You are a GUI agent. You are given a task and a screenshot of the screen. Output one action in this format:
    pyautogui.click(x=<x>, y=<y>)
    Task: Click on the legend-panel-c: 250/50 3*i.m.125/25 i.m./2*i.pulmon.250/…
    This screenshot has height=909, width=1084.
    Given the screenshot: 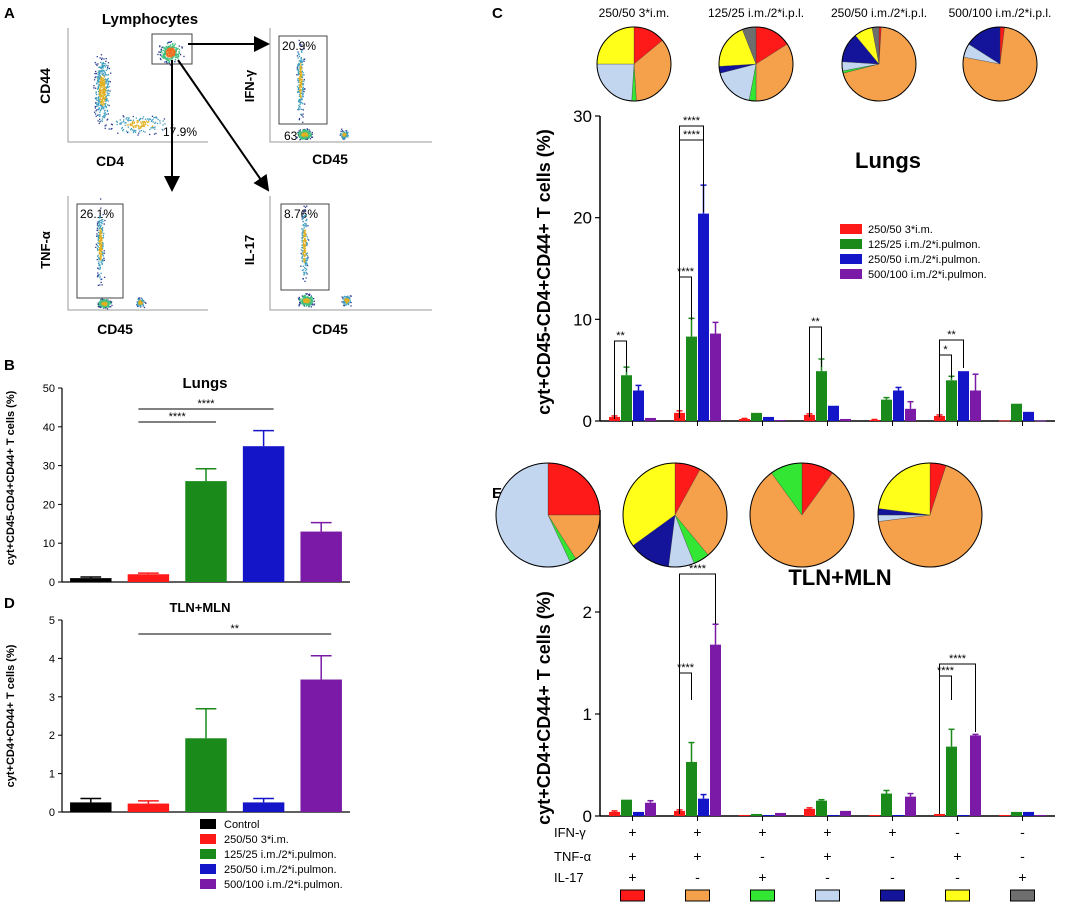 What is the action you would take?
    pyautogui.click(x=913, y=252)
    